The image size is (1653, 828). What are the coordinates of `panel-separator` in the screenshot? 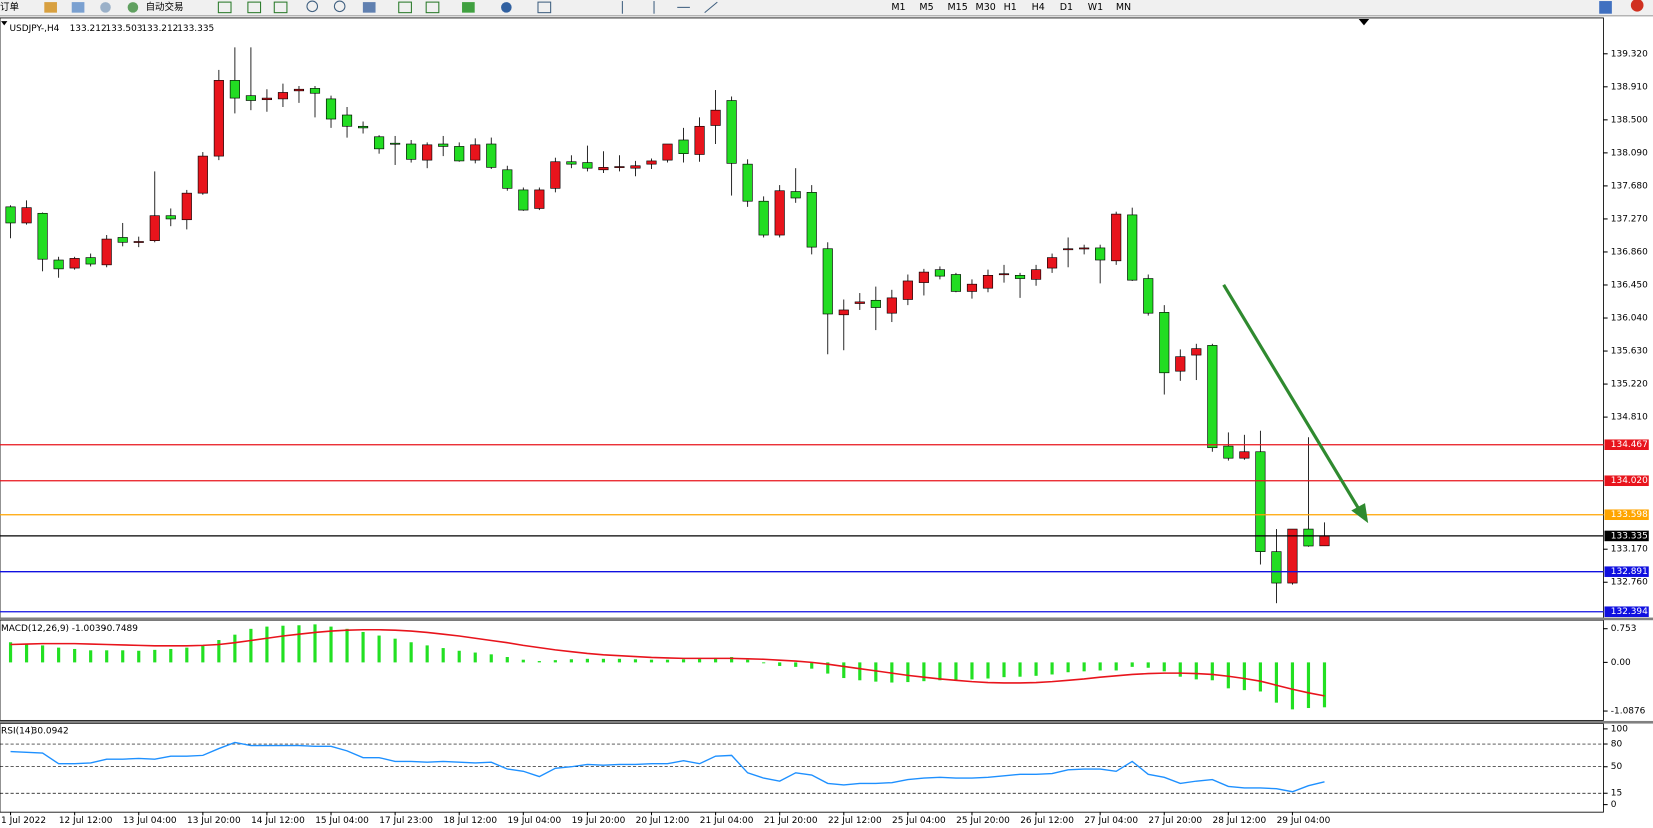 It's located at (826, 722).